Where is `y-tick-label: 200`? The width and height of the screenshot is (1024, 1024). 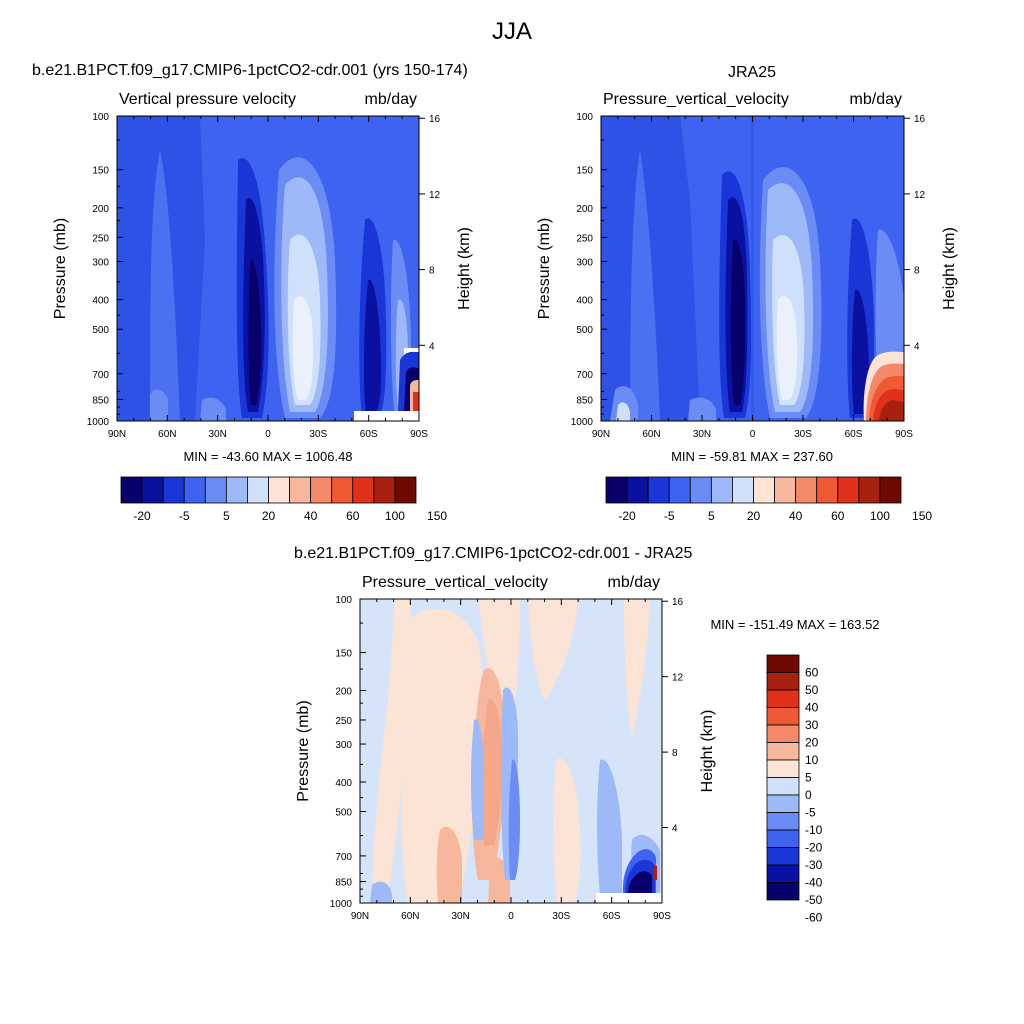
y-tick-label: 200 is located at coordinates (343, 692).